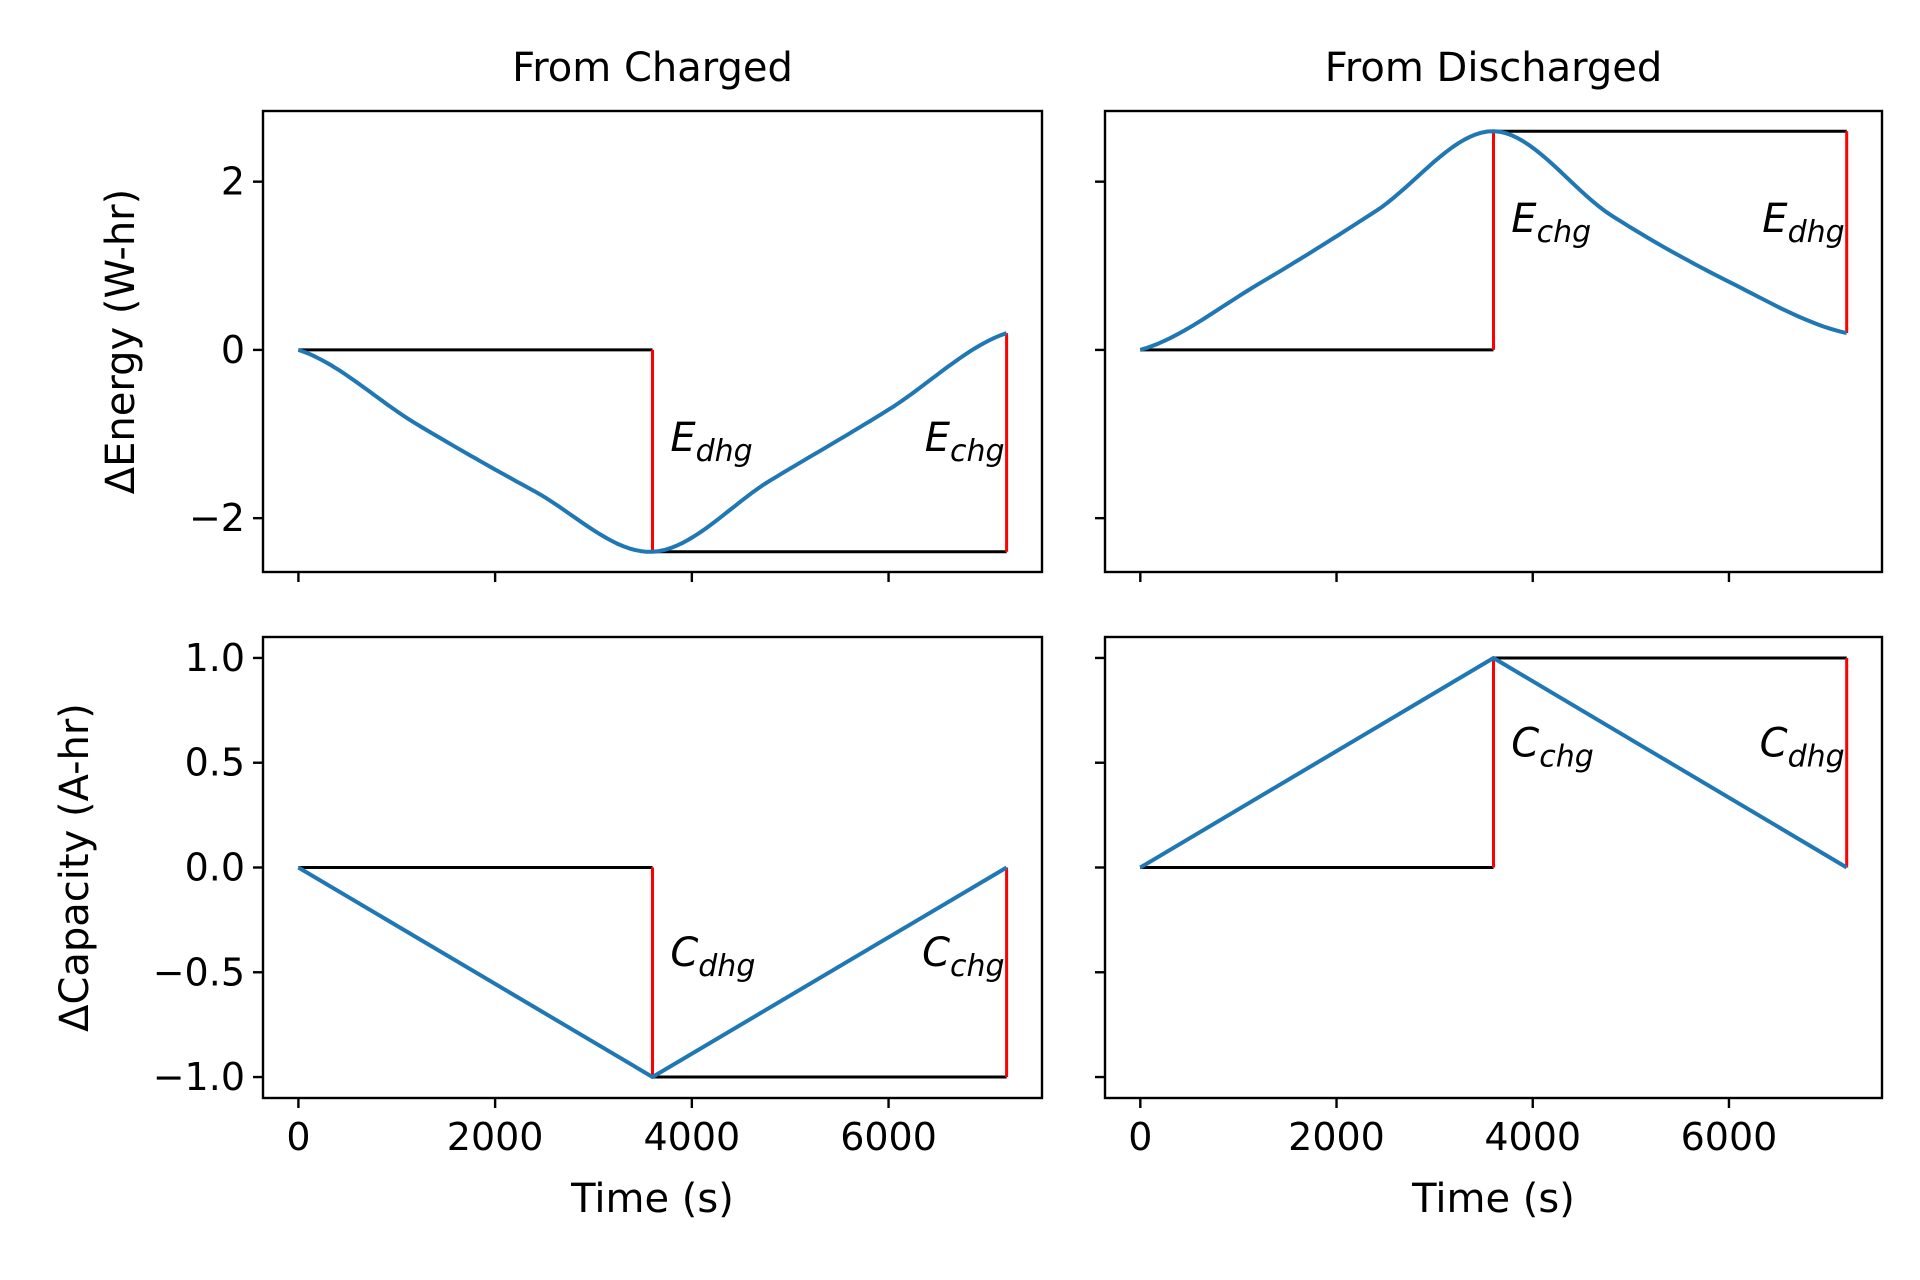 The height and width of the screenshot is (1280, 1920). Describe the element at coordinates (75, 867) in the screenshot. I see `y-axis-label: ΔCapacity (A-hr)` at that location.